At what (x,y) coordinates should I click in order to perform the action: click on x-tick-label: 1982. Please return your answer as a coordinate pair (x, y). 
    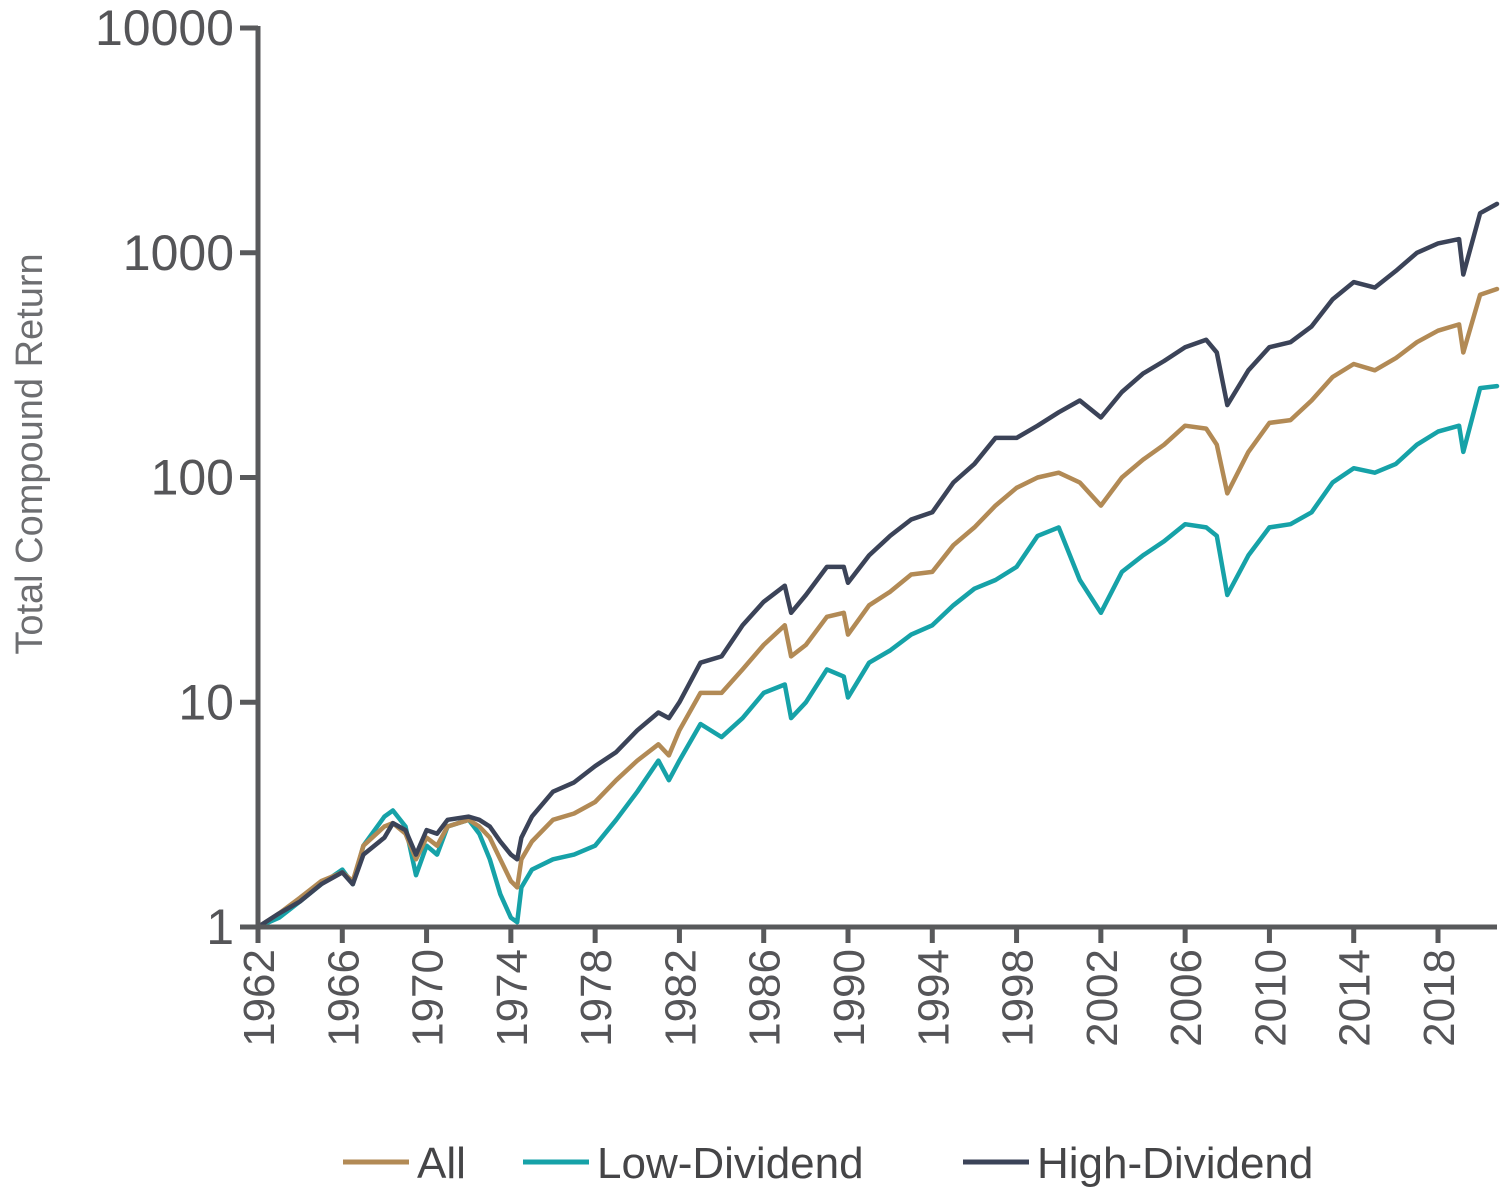
    Looking at the image, I should click on (680, 998).